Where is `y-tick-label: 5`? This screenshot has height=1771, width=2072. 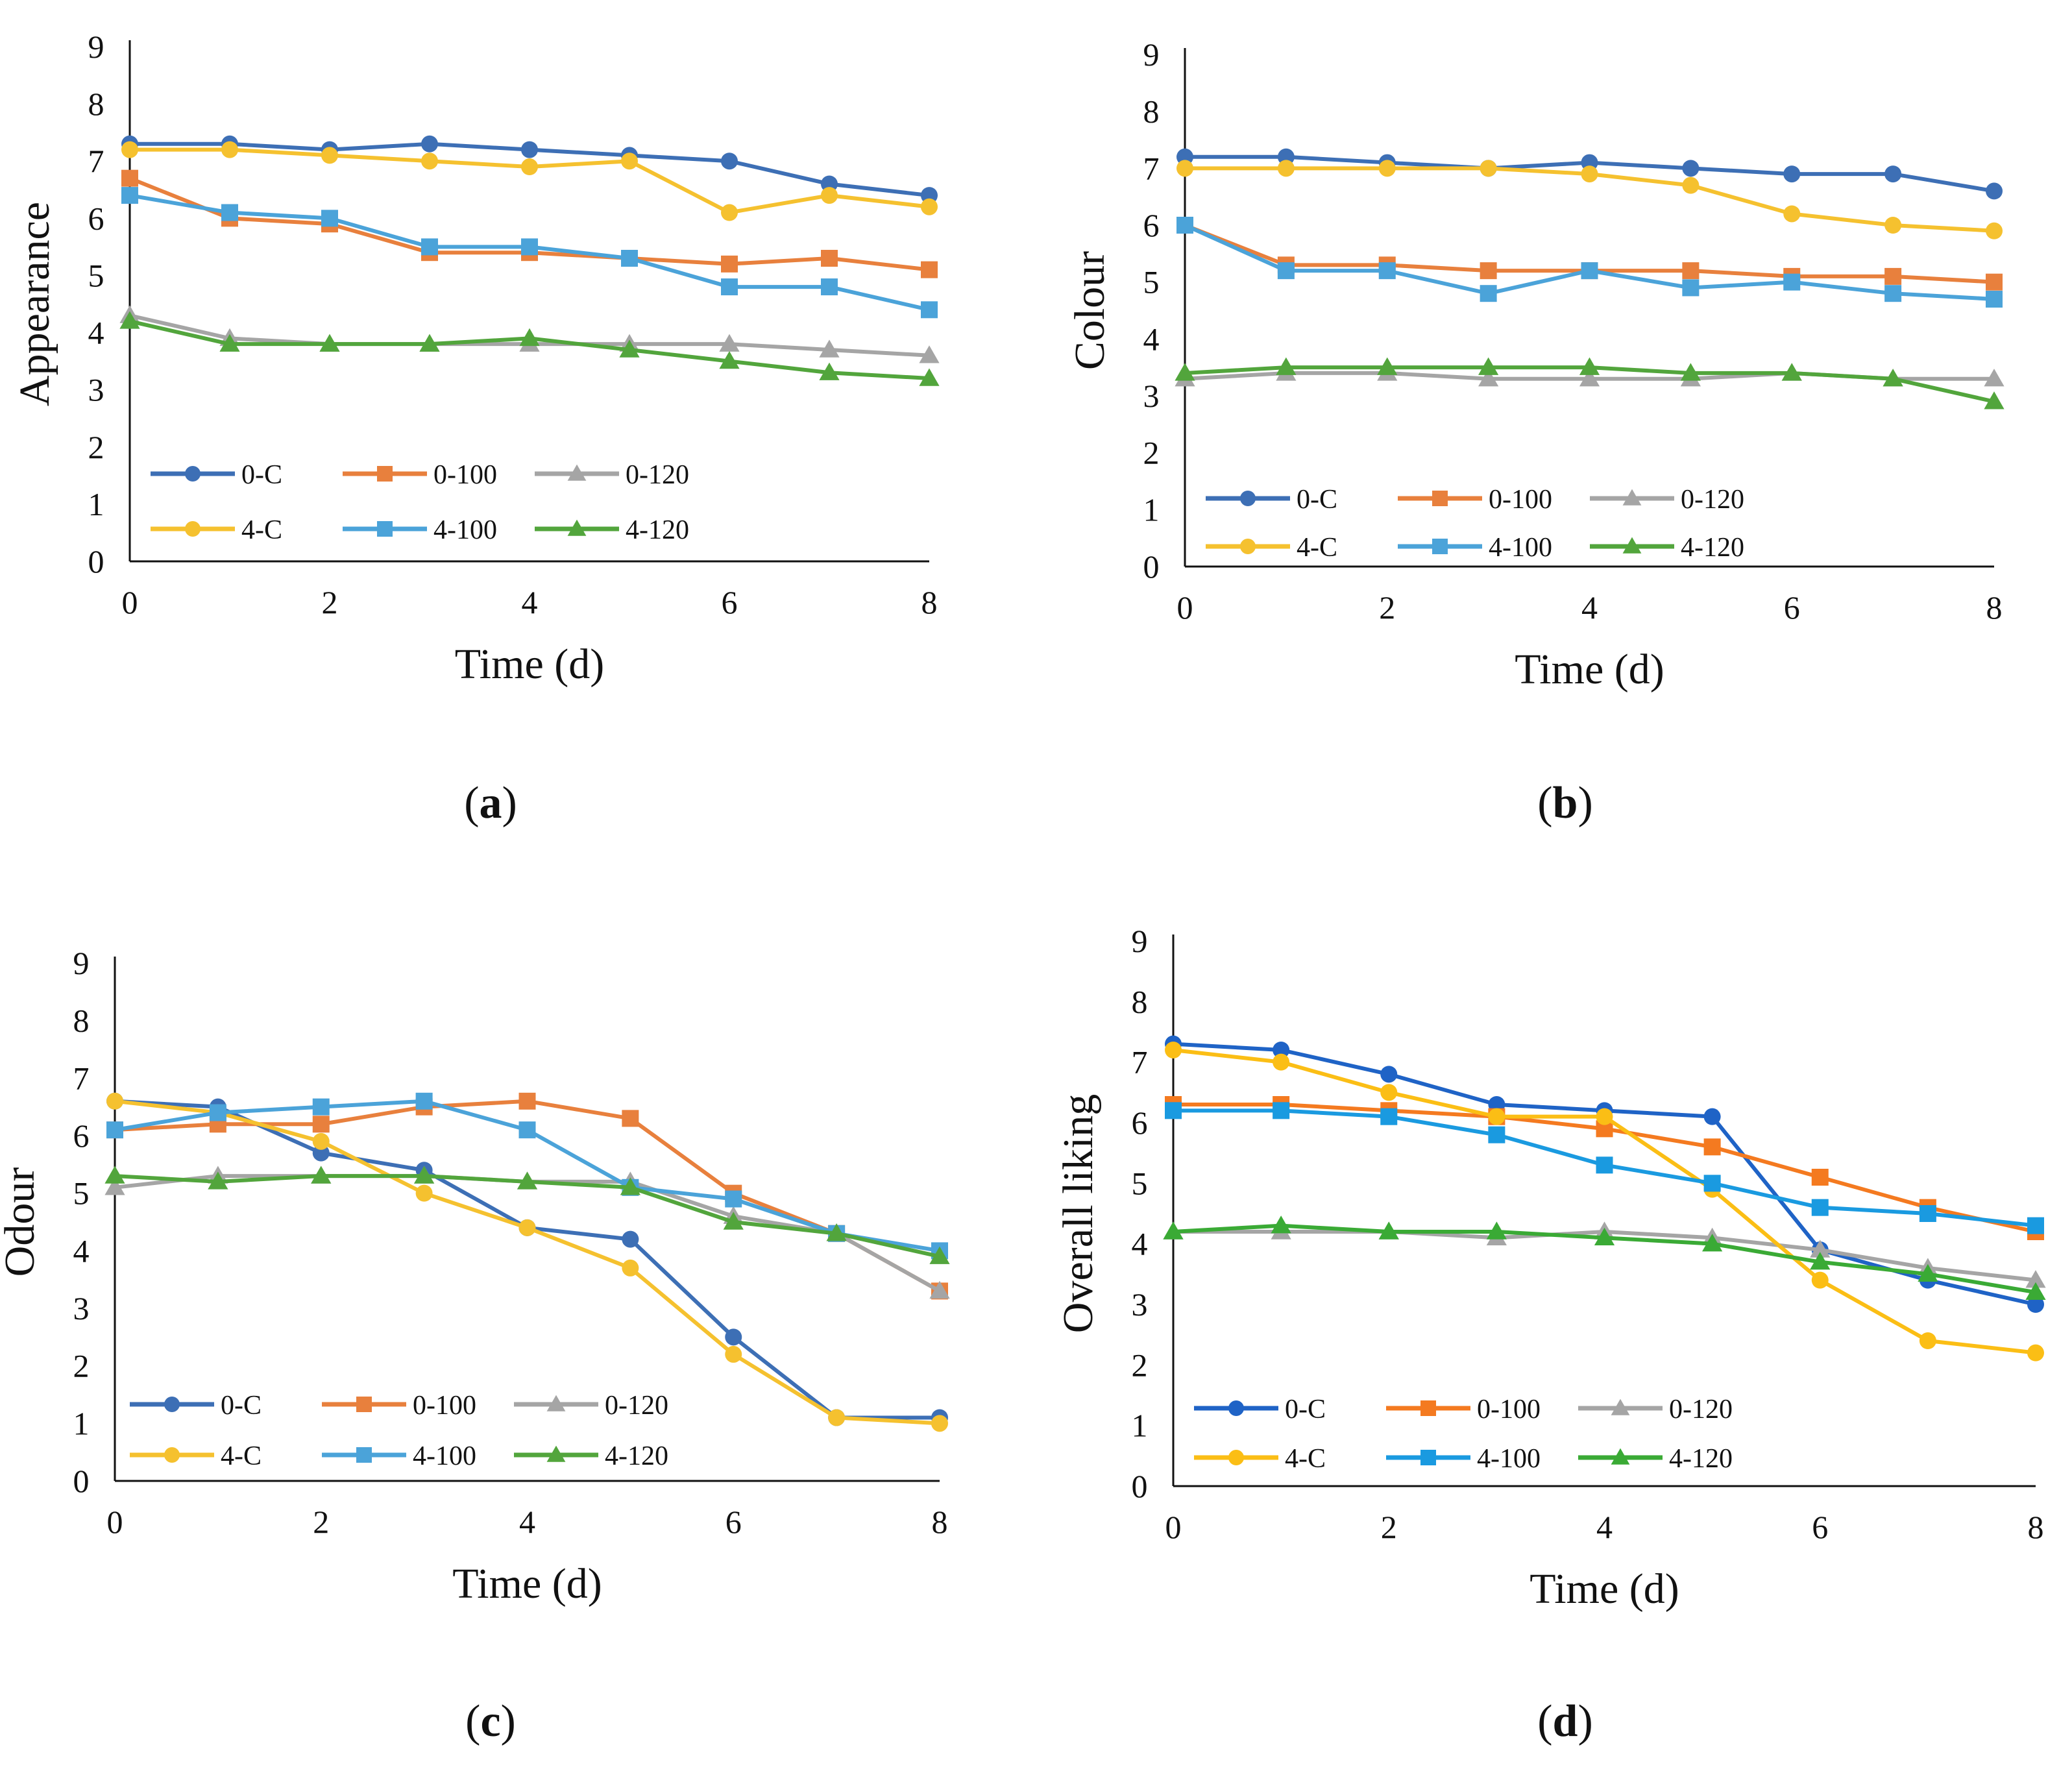
y-tick-label: 5 is located at coordinates (1140, 1183).